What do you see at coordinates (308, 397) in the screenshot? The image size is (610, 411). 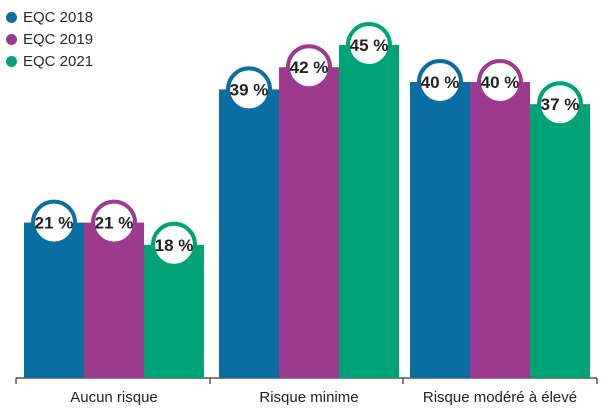 I see `x-tick-label: Risque minime` at bounding box center [308, 397].